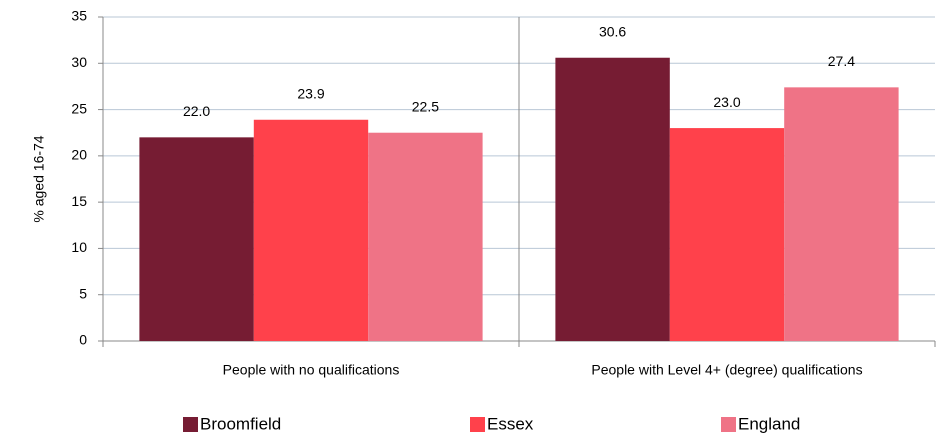  Describe the element at coordinates (83, 293) in the screenshot. I see `y-tick-label: 5` at that location.